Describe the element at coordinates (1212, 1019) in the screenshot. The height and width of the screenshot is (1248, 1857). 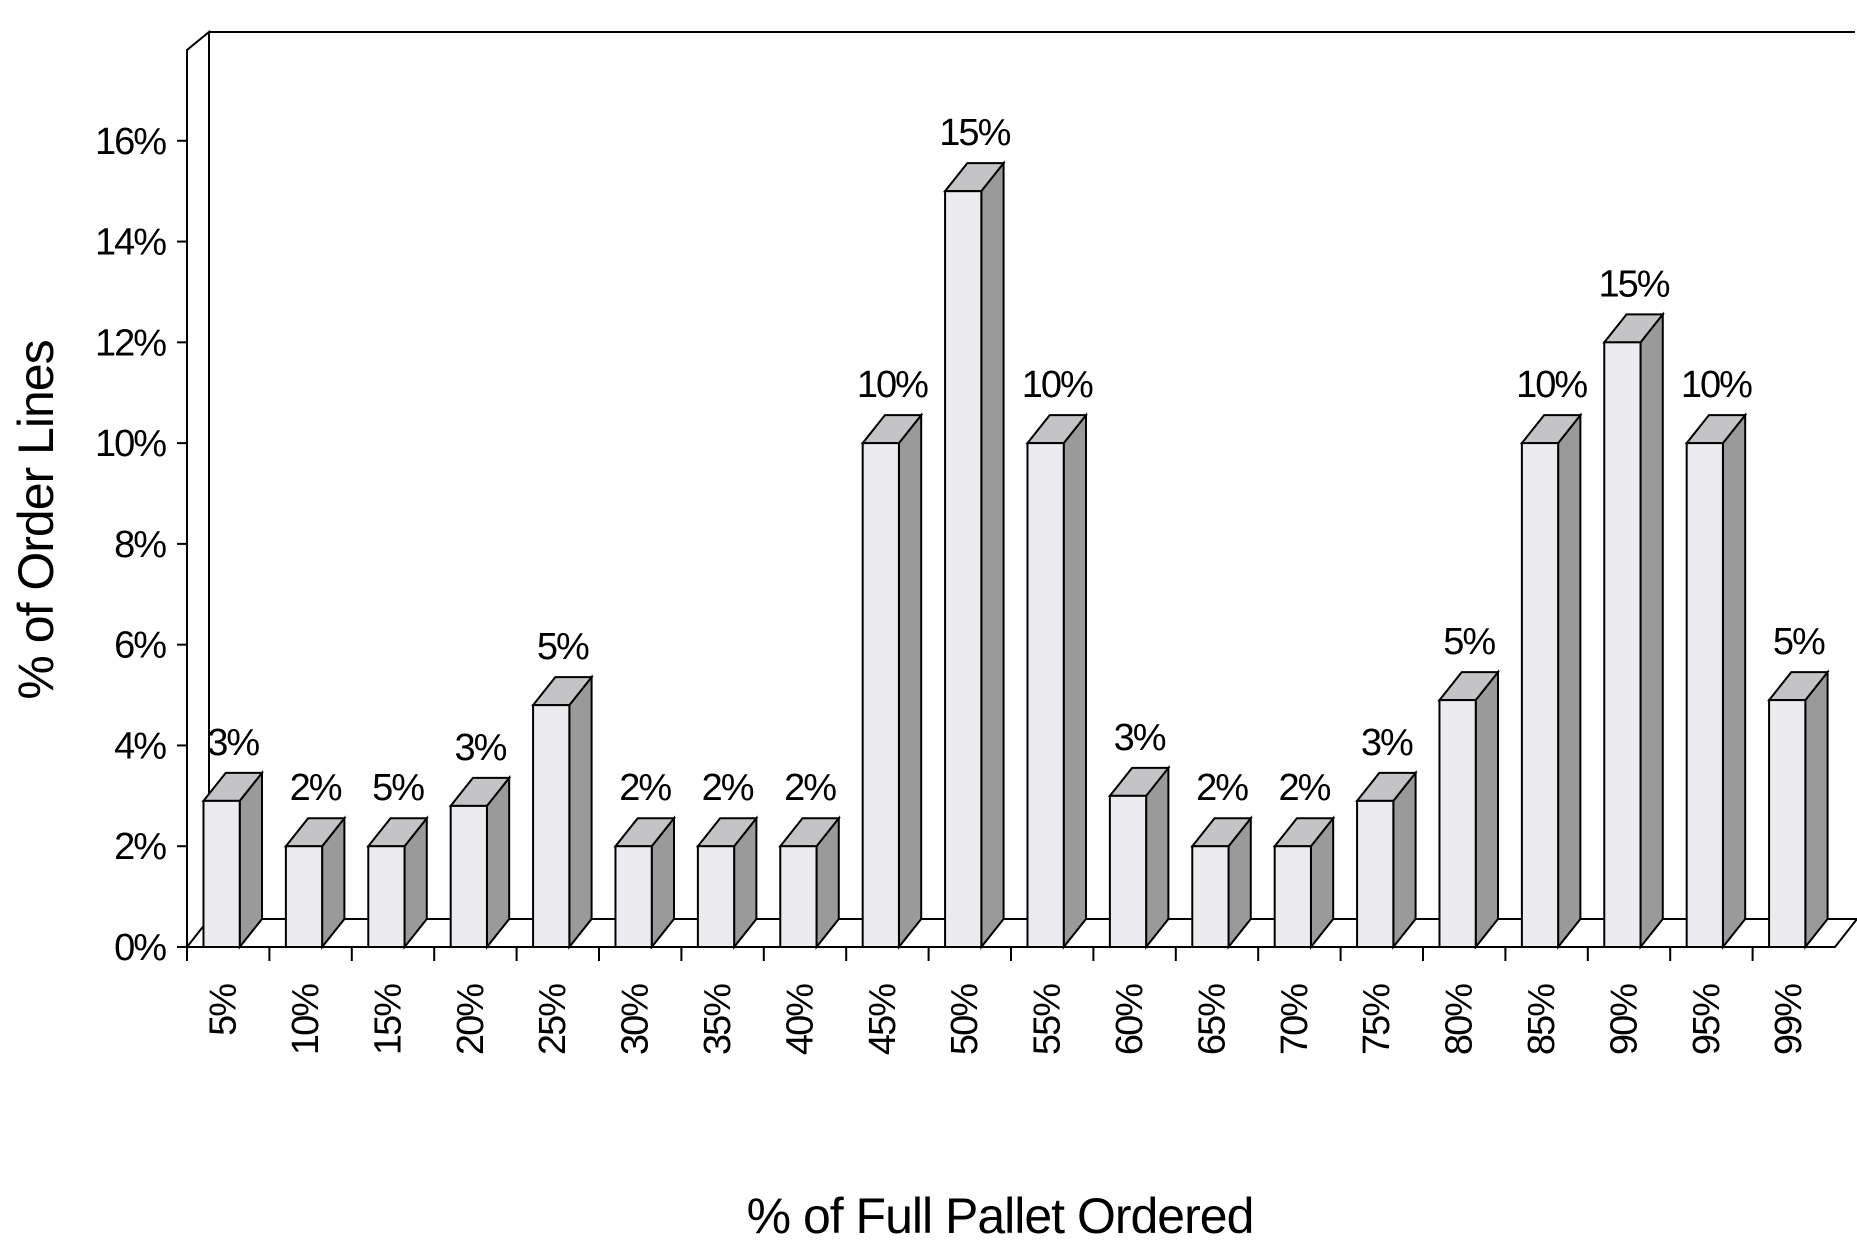
I see `x-tick-label: 65%` at that location.